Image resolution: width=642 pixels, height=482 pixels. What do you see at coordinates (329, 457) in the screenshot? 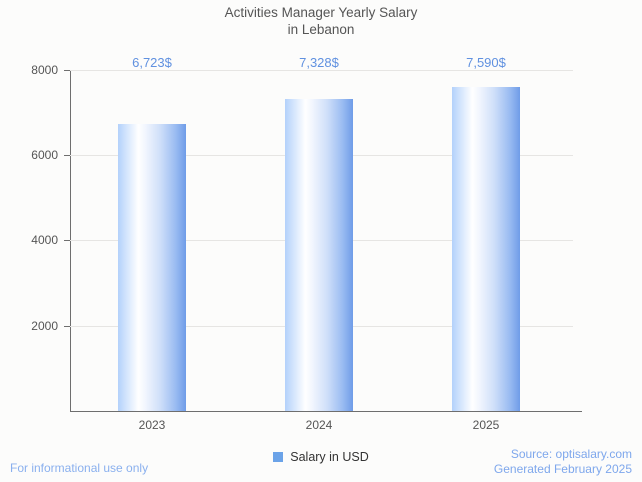
I see `legend-label-salary-in-usd: Salary in USD` at bounding box center [329, 457].